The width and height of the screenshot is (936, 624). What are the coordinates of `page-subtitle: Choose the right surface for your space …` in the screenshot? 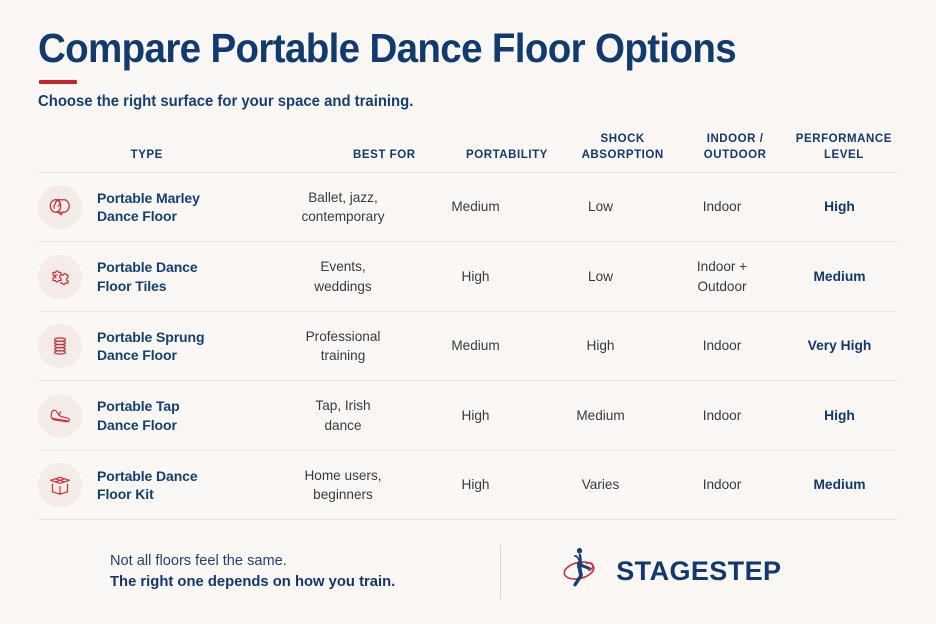 It's located at (226, 102).